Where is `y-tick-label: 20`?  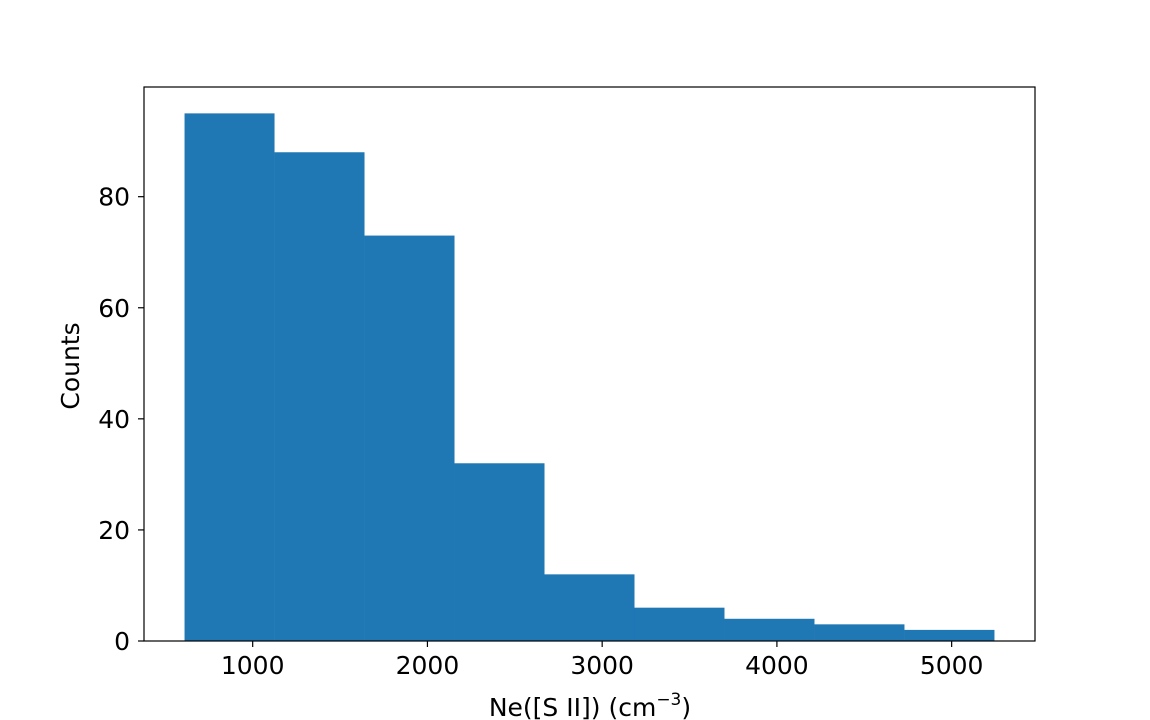 y-tick-label: 20 is located at coordinates (114, 530).